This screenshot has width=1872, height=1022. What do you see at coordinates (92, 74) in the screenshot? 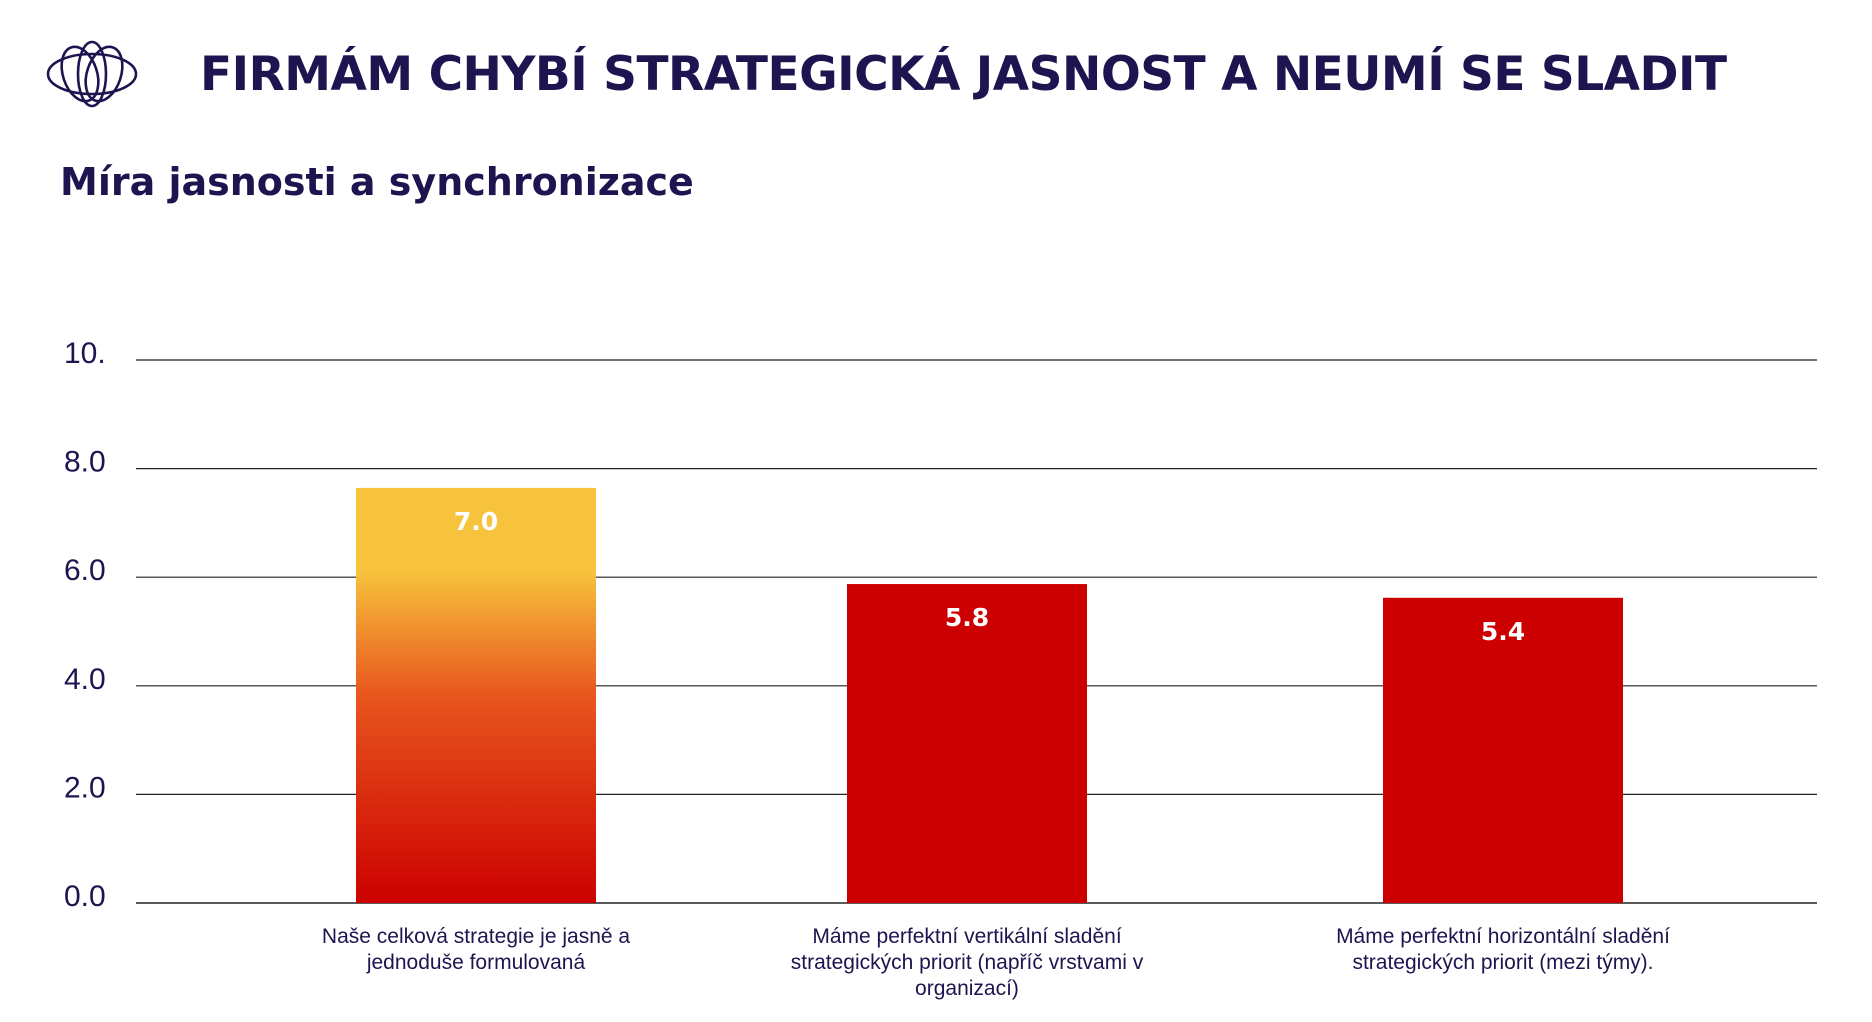
I see `intertwined-rings-logo-icon` at bounding box center [92, 74].